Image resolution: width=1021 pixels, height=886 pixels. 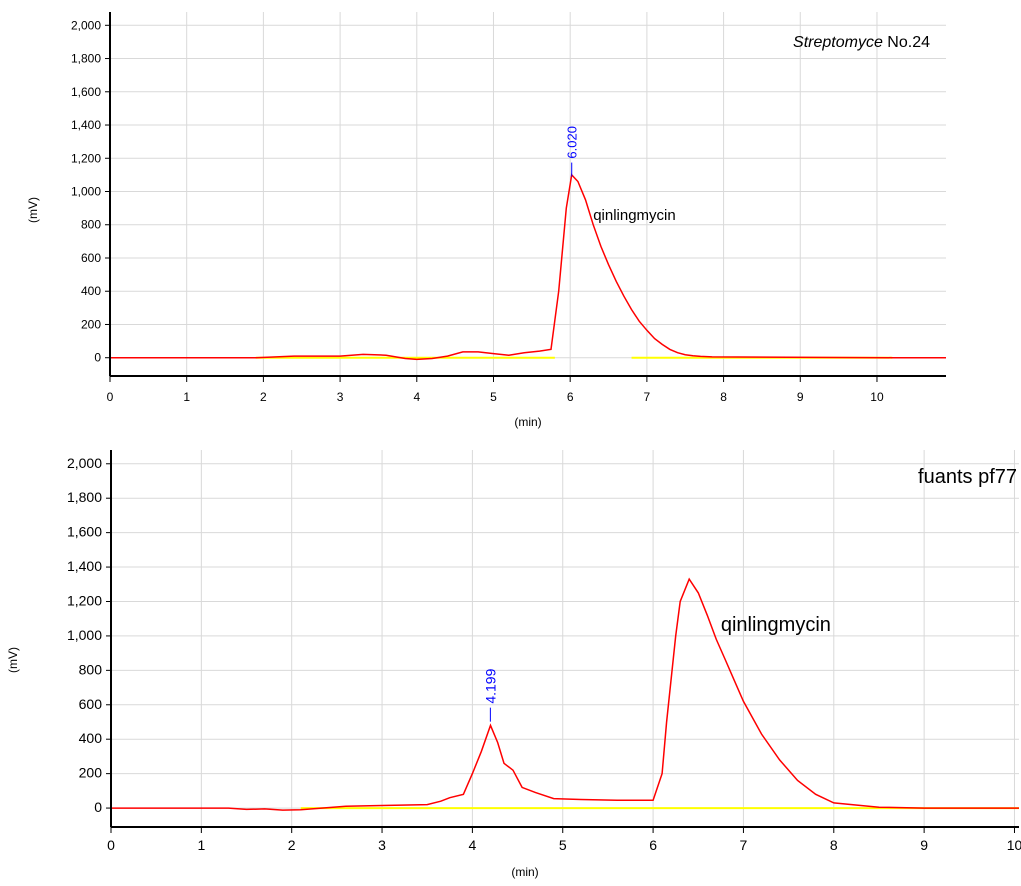 I want to click on chart-annotation: fuants pf77, so click(x=967, y=477).